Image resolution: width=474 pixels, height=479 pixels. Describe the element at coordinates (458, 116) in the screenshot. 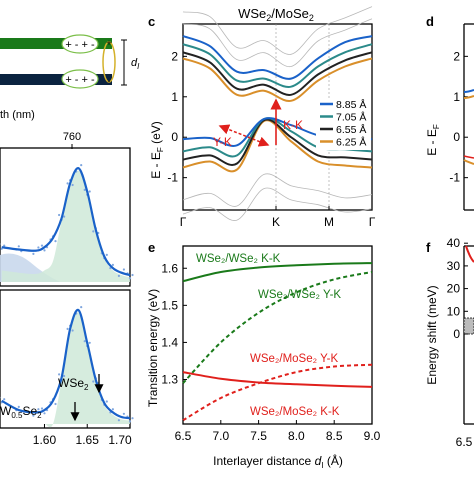

I see `panel-d-ticks: 210-1` at that location.